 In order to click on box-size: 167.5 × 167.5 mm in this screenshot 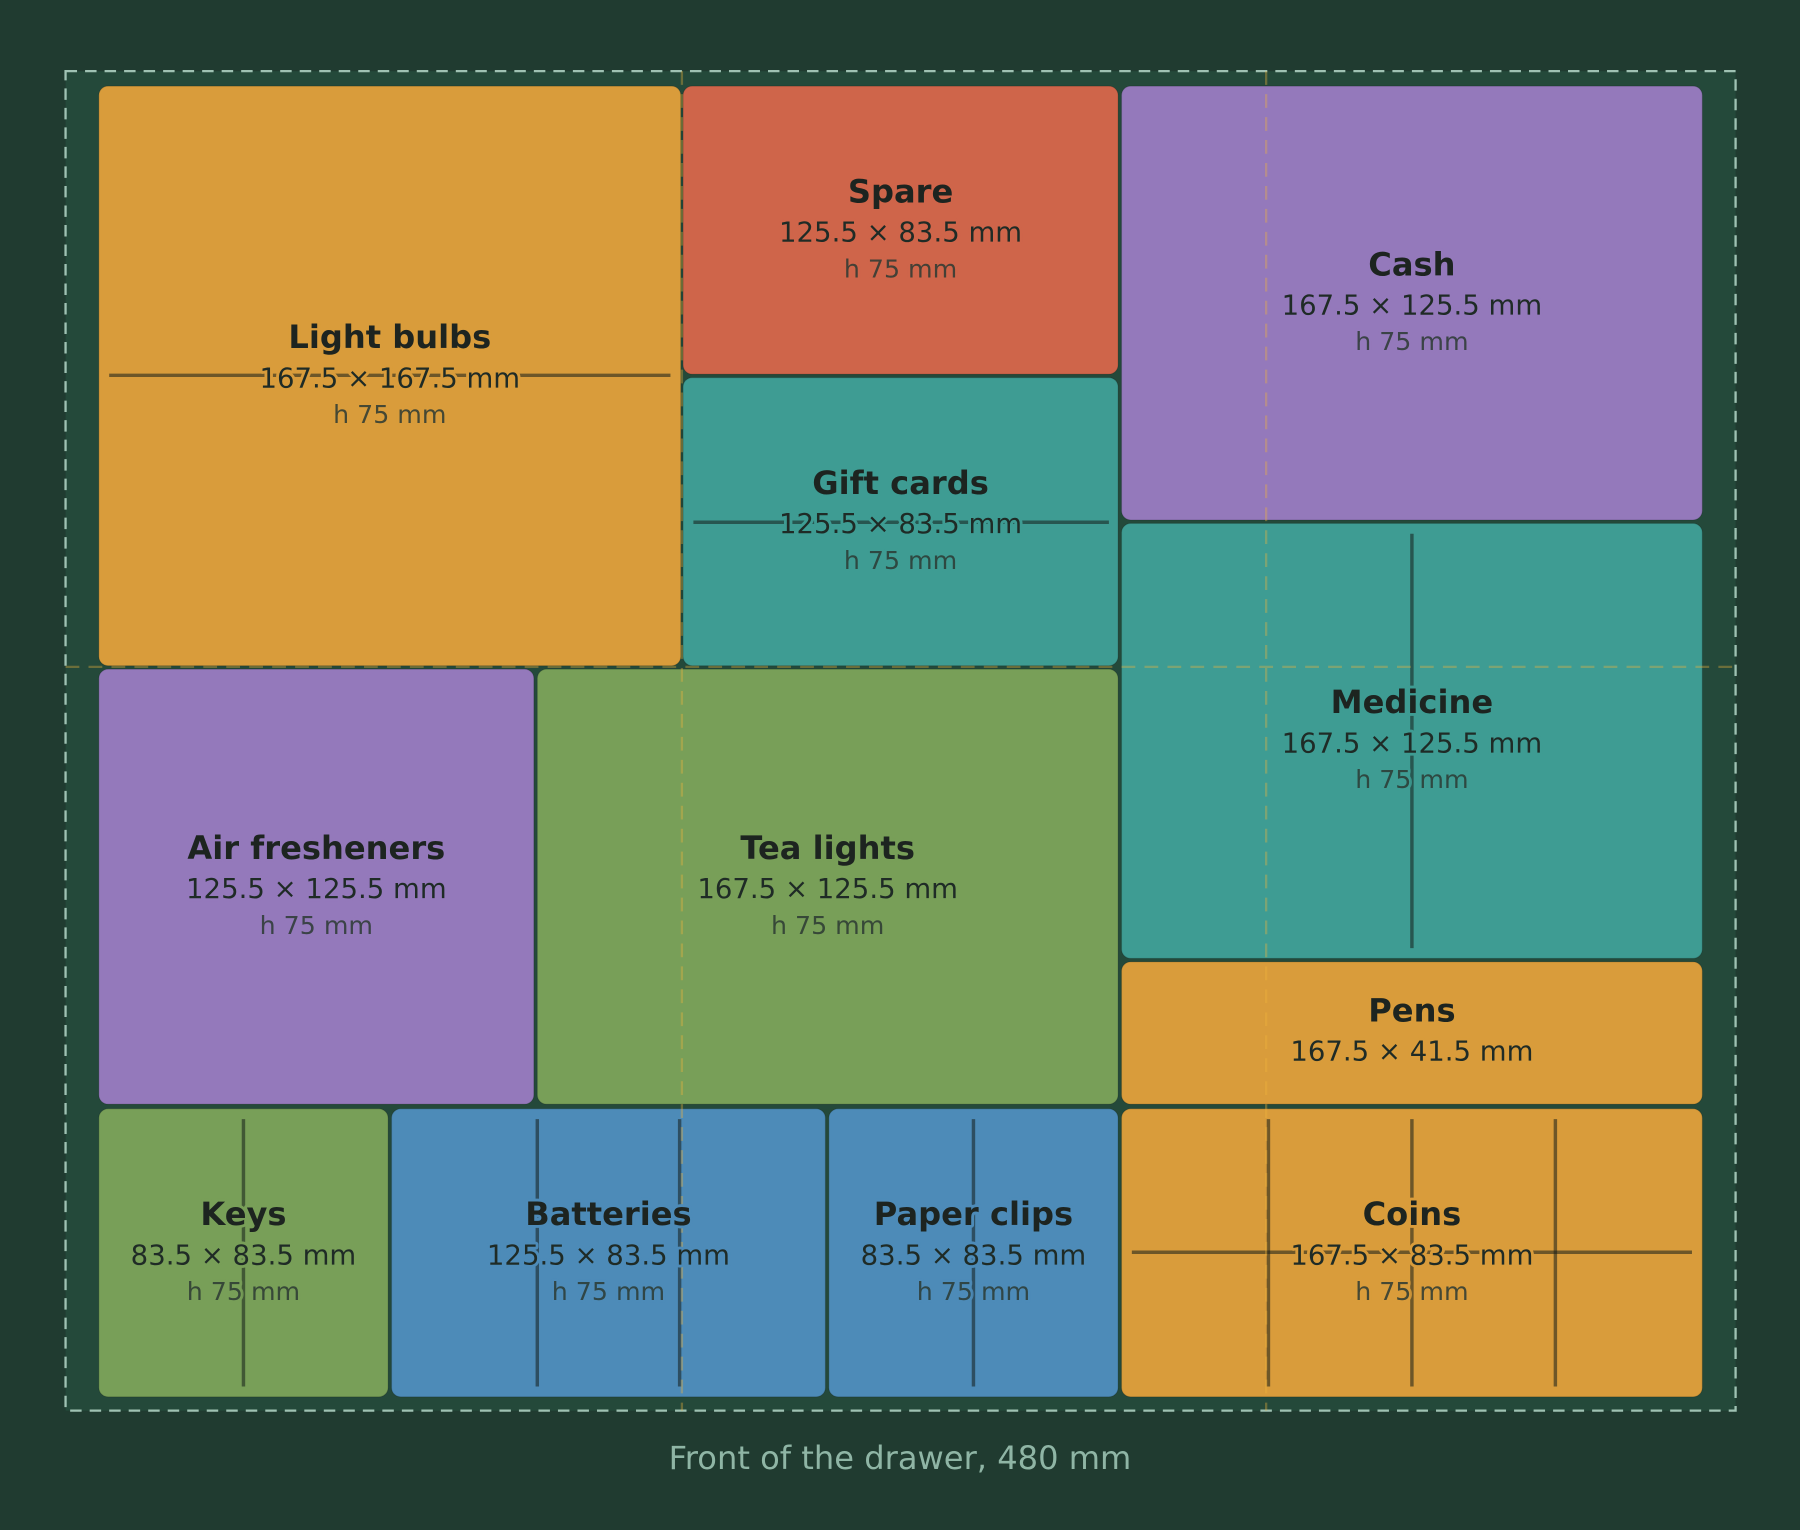, I will do `click(390, 378)`.